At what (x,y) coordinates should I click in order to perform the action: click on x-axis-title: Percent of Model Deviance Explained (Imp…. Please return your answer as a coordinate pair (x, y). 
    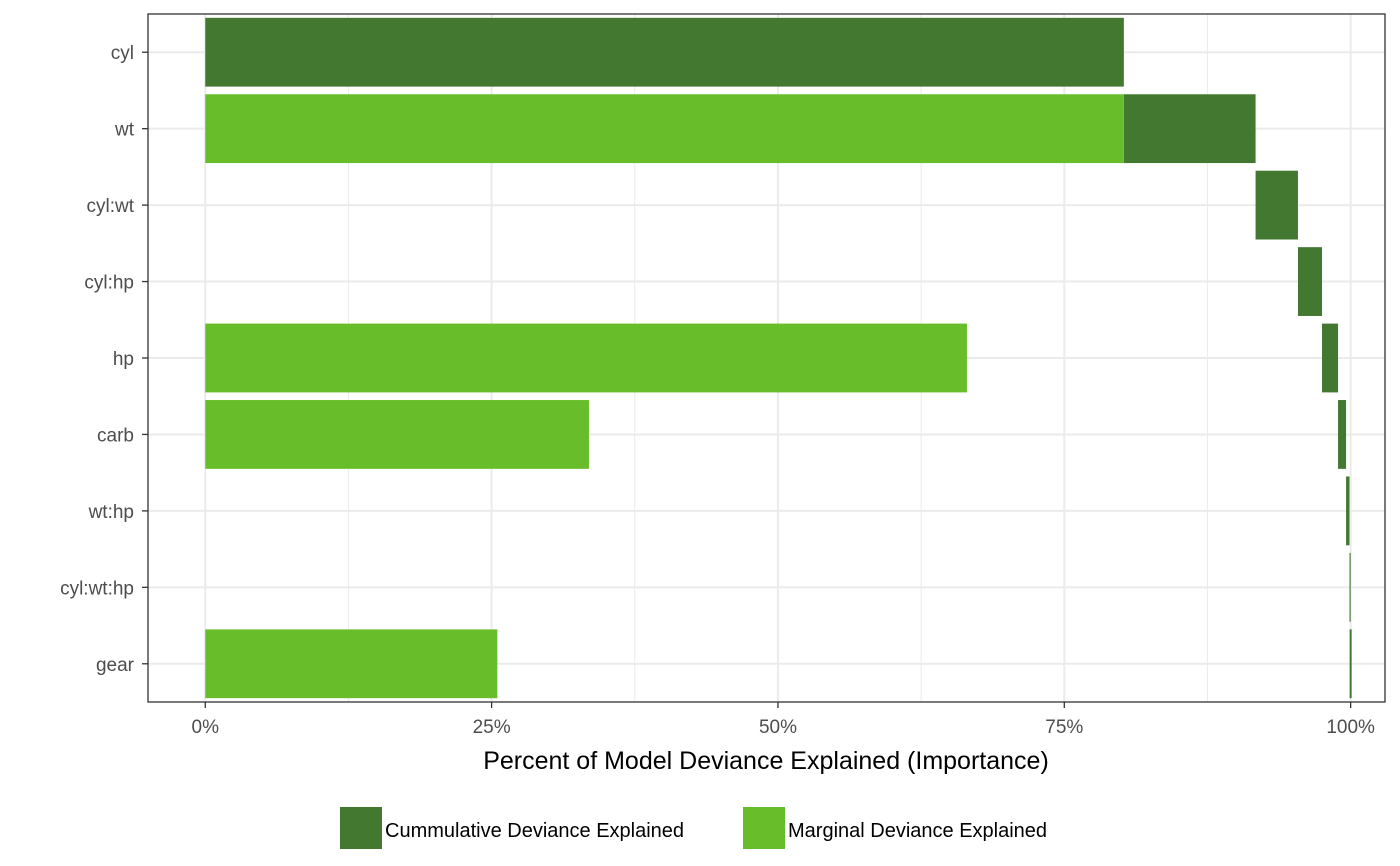
    Looking at the image, I should click on (766, 761).